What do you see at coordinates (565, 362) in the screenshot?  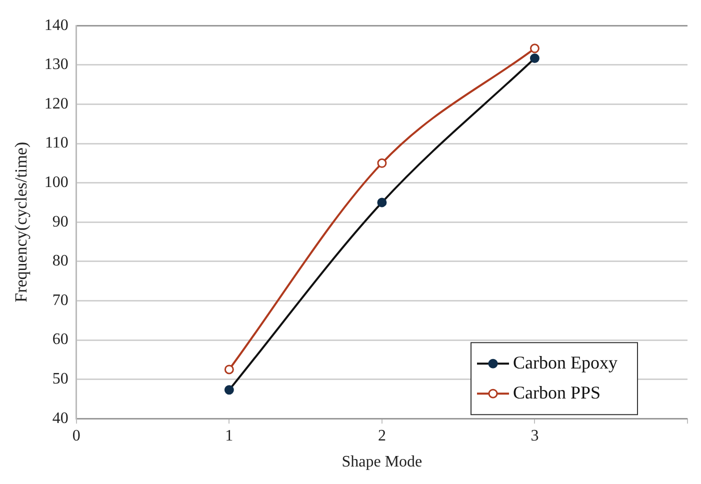 I see `legend-label: Carbon Epoxy` at bounding box center [565, 362].